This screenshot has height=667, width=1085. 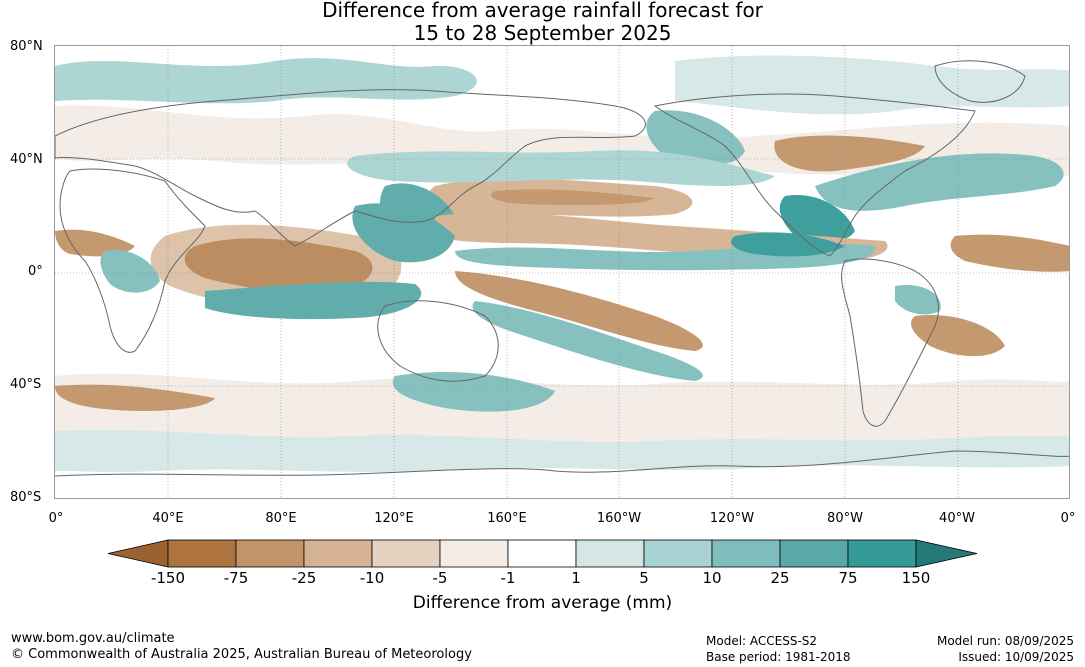 What do you see at coordinates (849, 153) in the screenshot?
I see `dry-patch-north-america` at bounding box center [849, 153].